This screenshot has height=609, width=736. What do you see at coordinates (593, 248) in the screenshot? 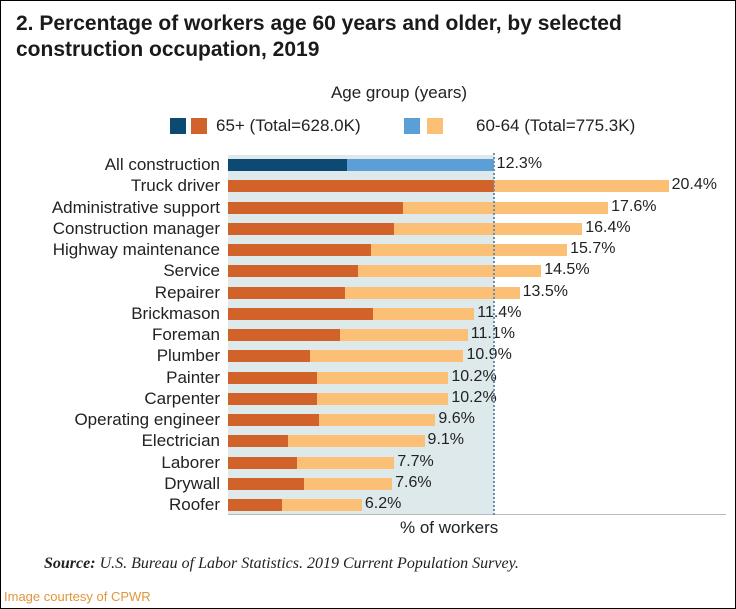
I see `total-data-label: 15.7%` at bounding box center [593, 248].